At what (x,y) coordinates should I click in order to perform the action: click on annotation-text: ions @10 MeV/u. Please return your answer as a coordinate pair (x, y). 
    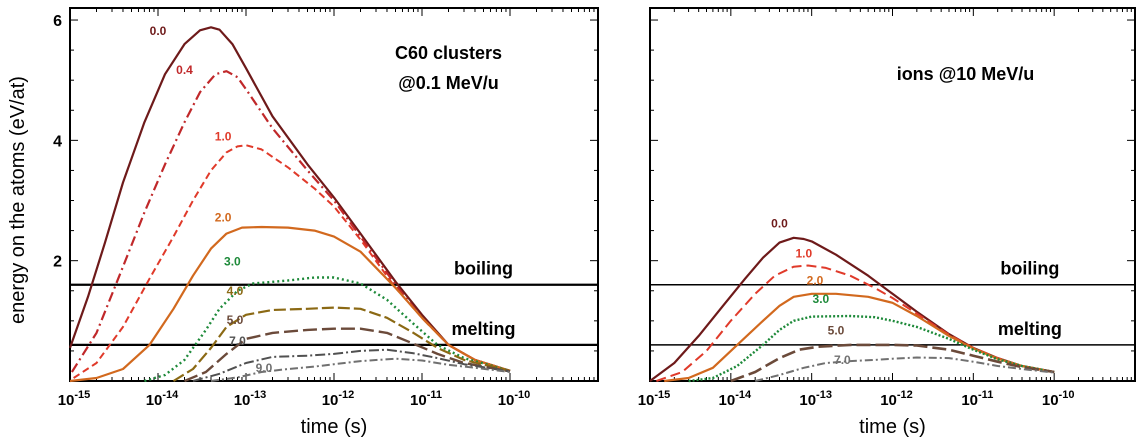
    Looking at the image, I should click on (966, 74).